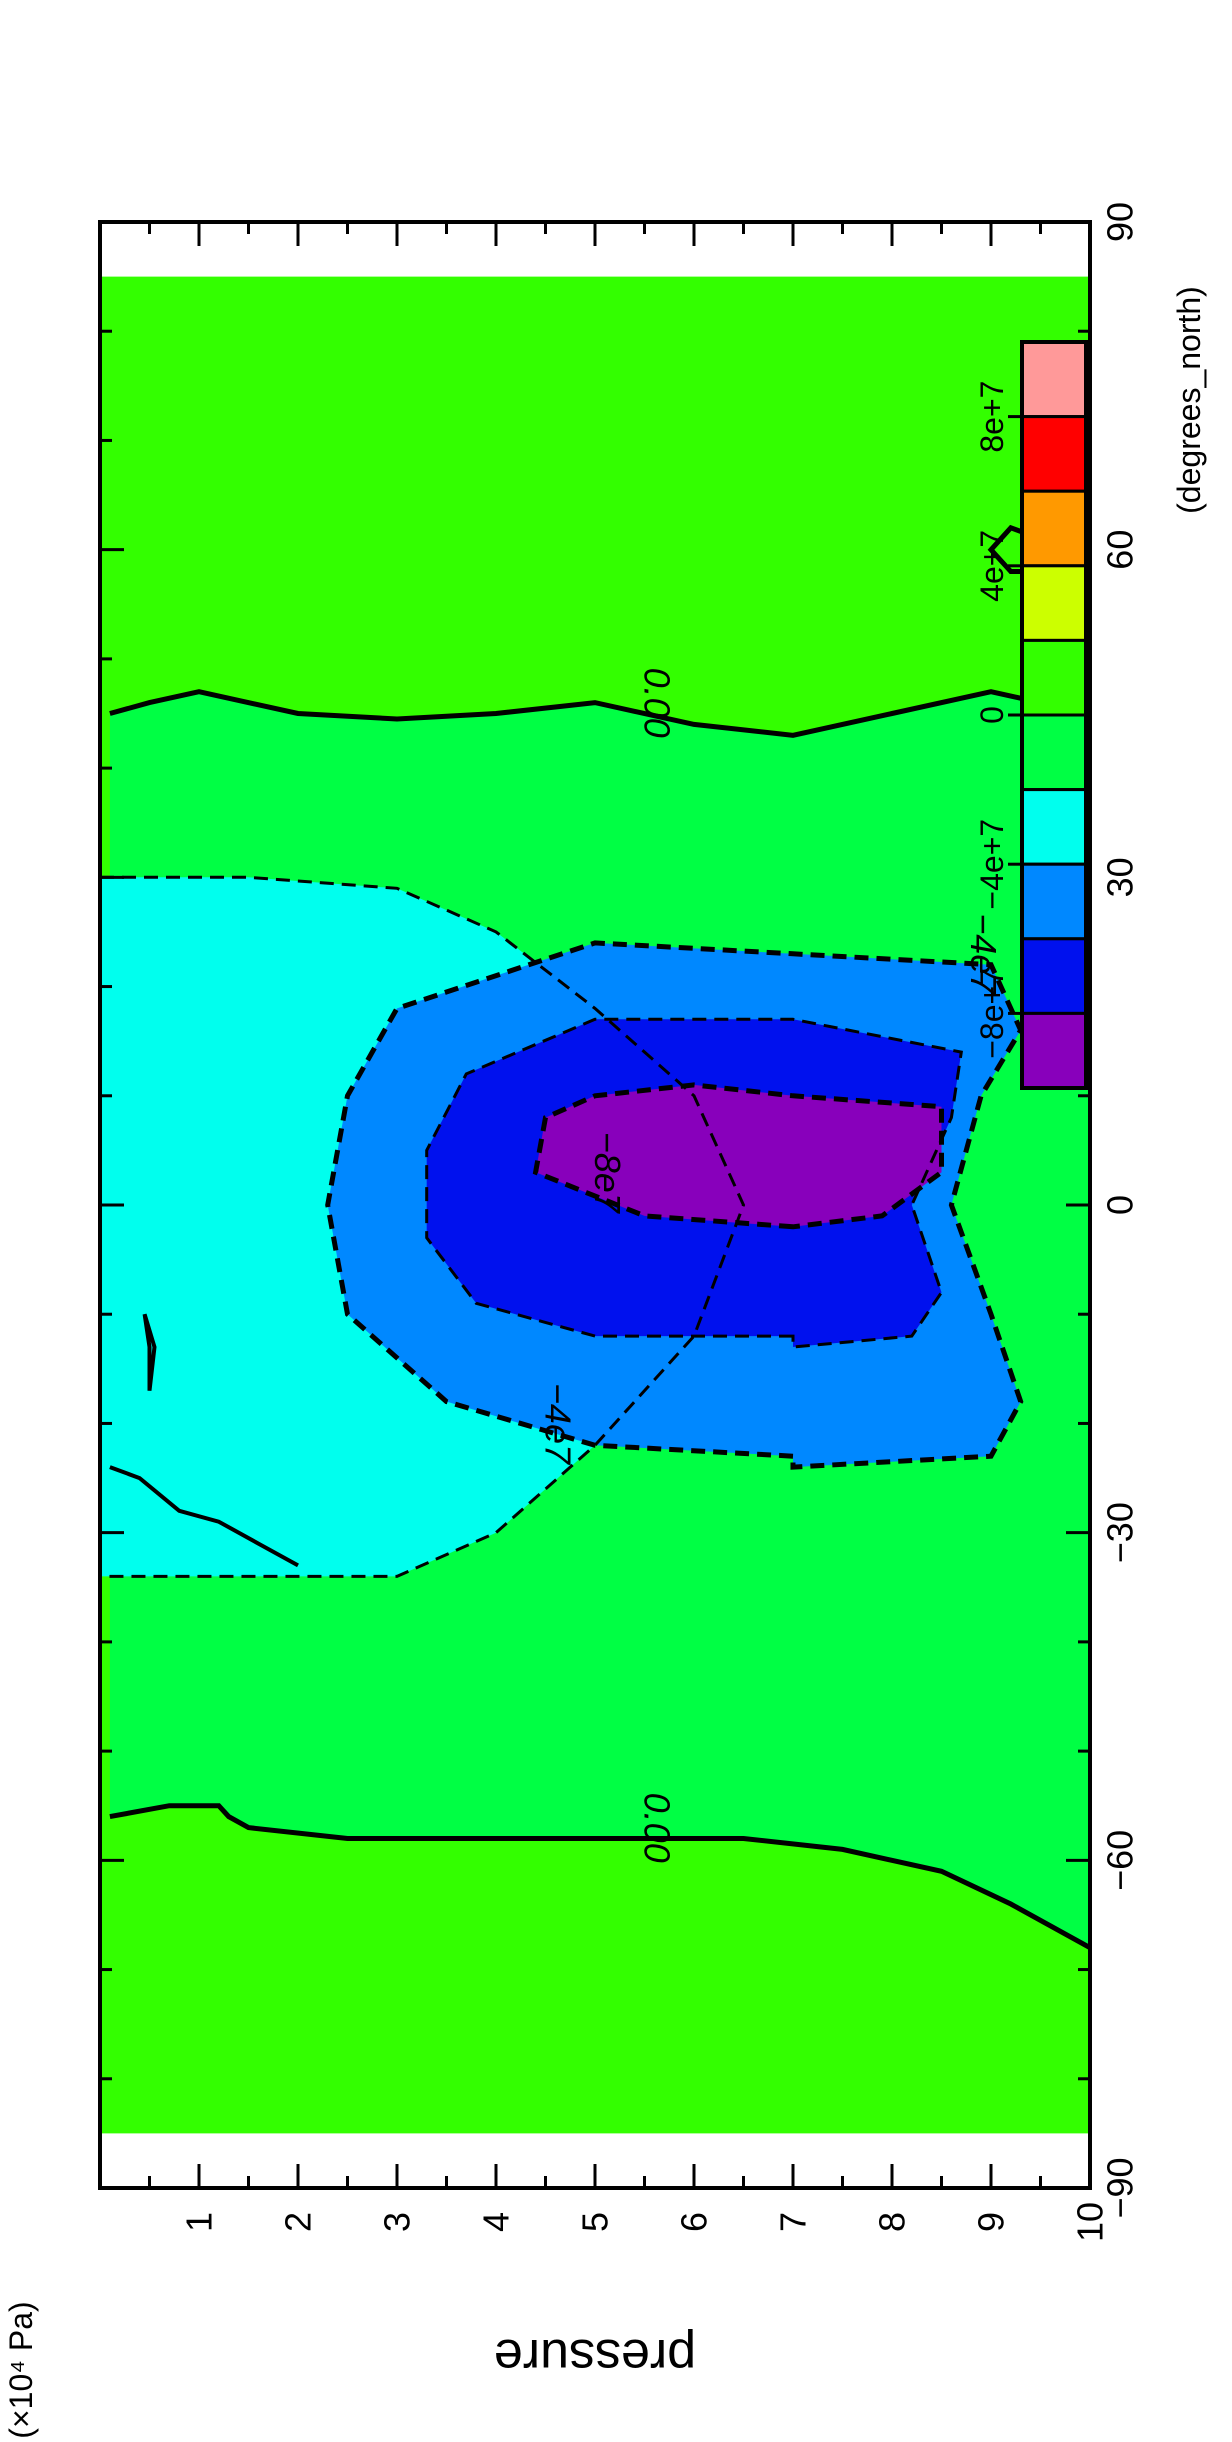  Describe the element at coordinates (1120, 1532) in the screenshot. I see `lat-tick-label: −30` at that location.